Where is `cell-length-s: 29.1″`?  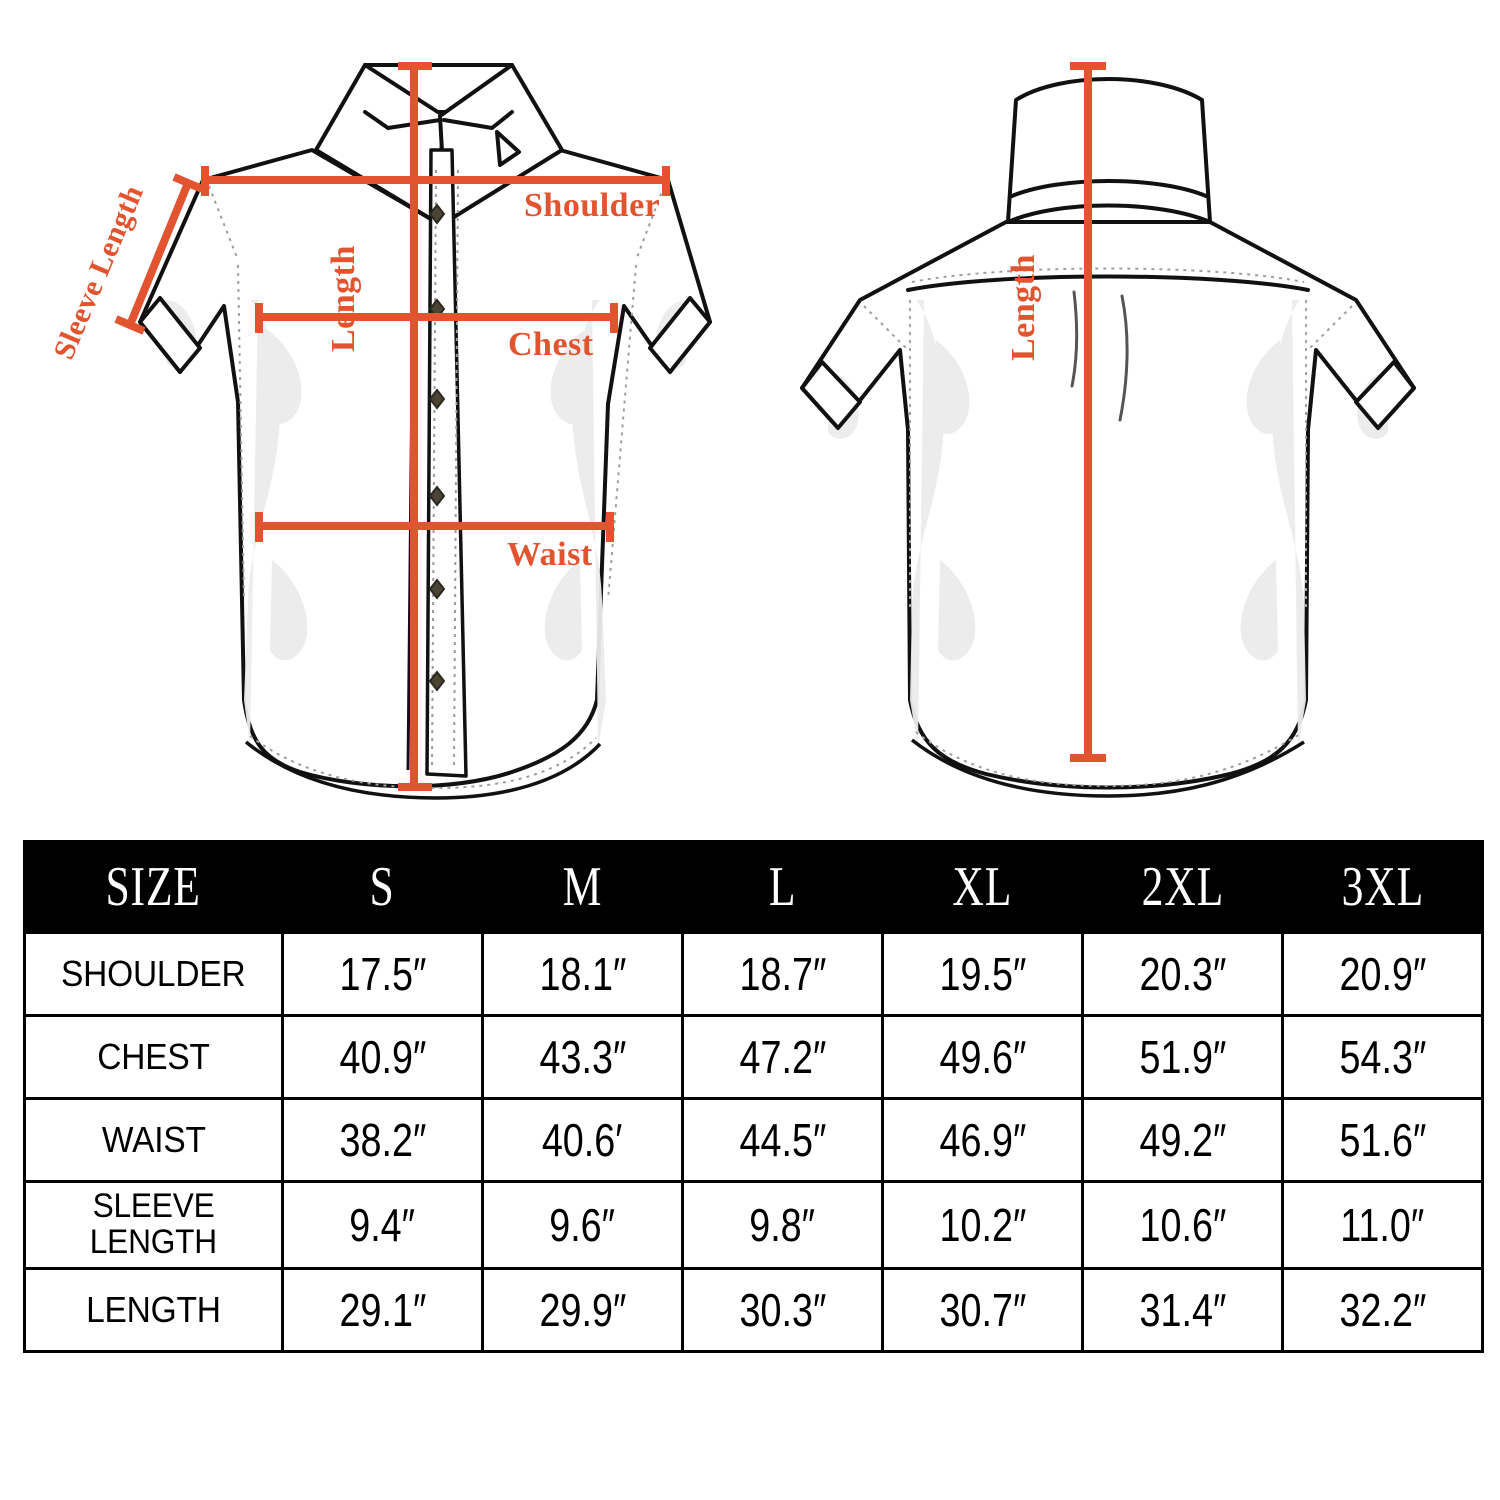
cell-length-s: 29.1″ is located at coordinates (382, 1310).